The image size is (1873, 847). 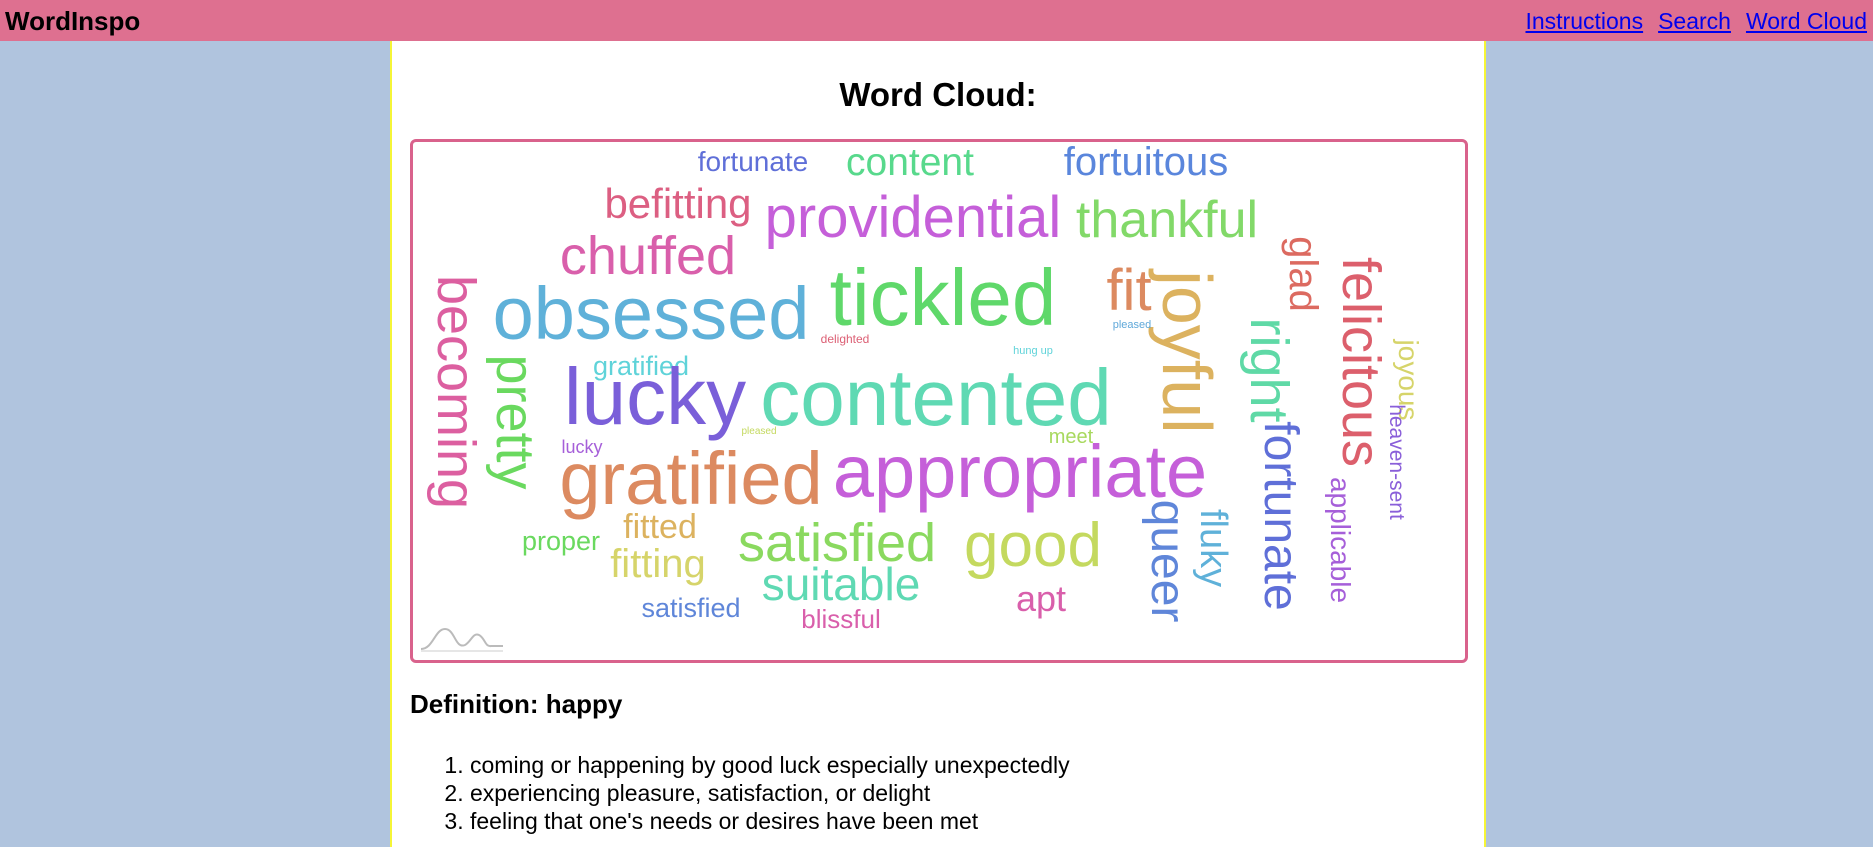 What do you see at coordinates (913, 217) in the screenshot?
I see `cloud-word: providential` at bounding box center [913, 217].